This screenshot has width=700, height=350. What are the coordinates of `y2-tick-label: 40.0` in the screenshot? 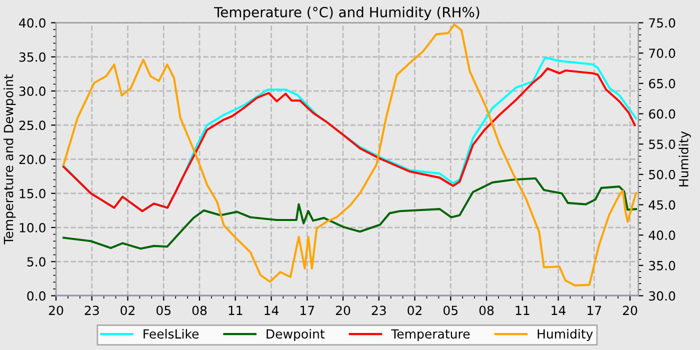 It's located at (662, 235).